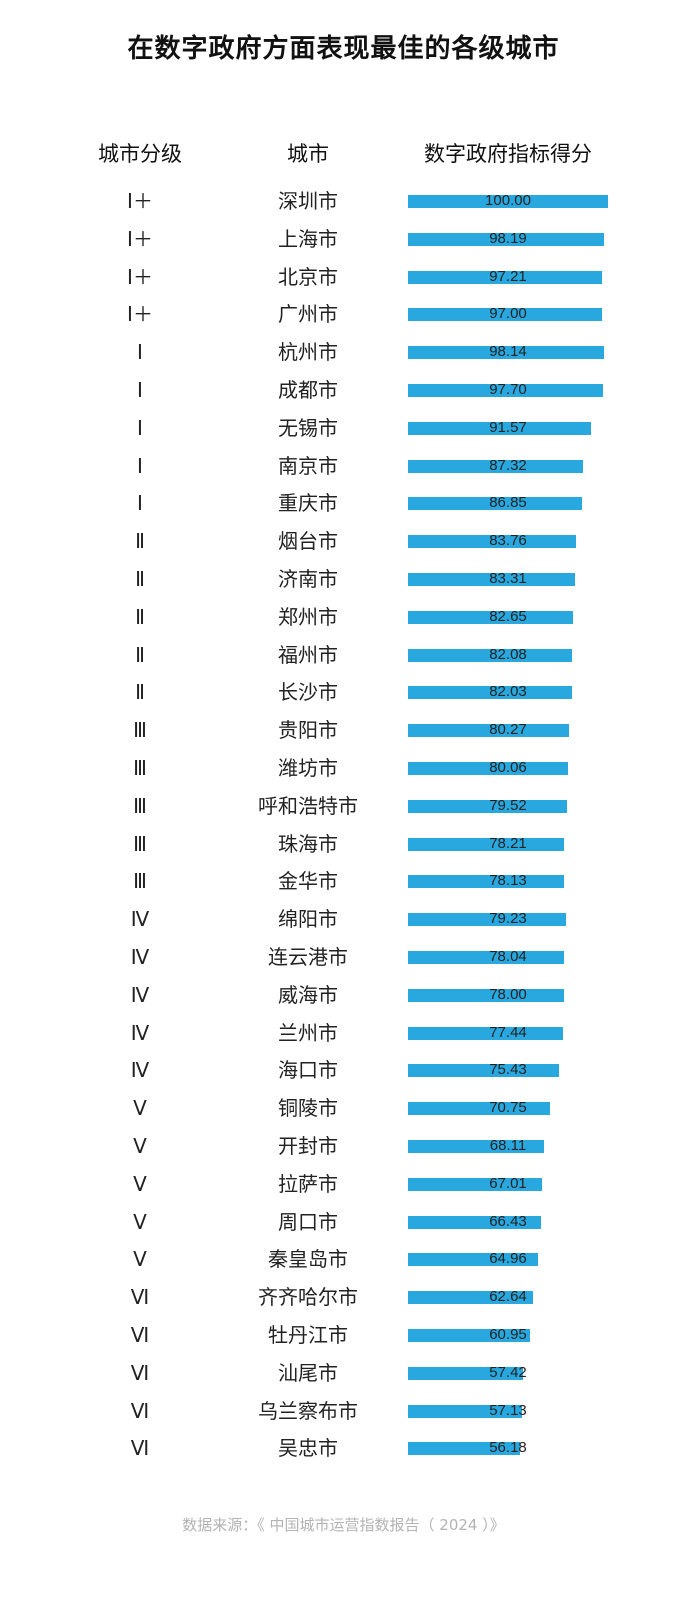  Describe the element at coordinates (308, 579) in the screenshot. I see `city-name-label: 济南市` at that location.